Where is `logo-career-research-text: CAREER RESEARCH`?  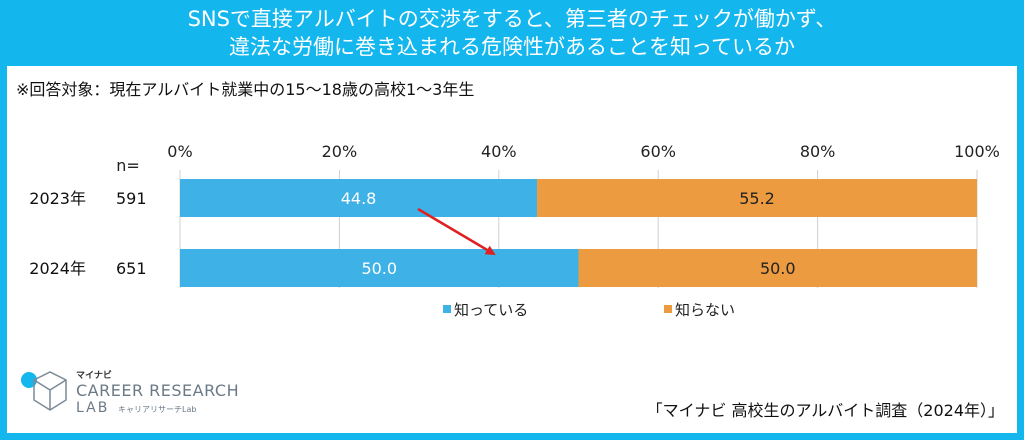 logo-career-research-text: CAREER RESEARCH is located at coordinates (158, 390).